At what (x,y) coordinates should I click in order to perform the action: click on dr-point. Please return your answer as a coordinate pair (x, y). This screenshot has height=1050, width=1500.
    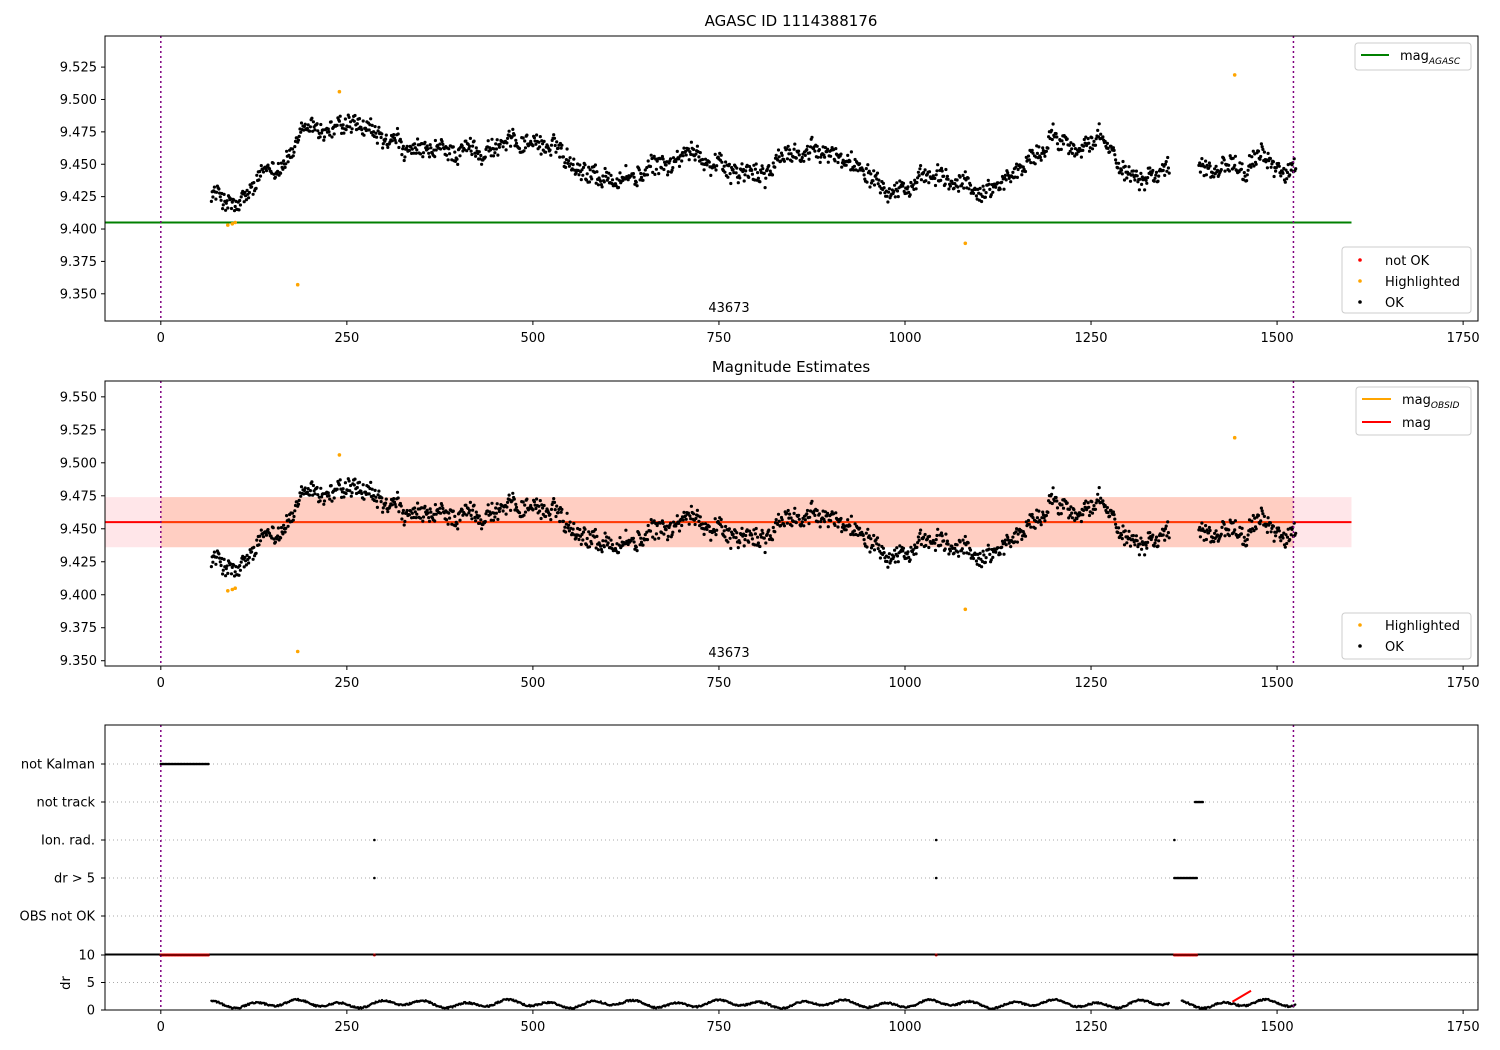
    Looking at the image, I should click on (1168, 1003).